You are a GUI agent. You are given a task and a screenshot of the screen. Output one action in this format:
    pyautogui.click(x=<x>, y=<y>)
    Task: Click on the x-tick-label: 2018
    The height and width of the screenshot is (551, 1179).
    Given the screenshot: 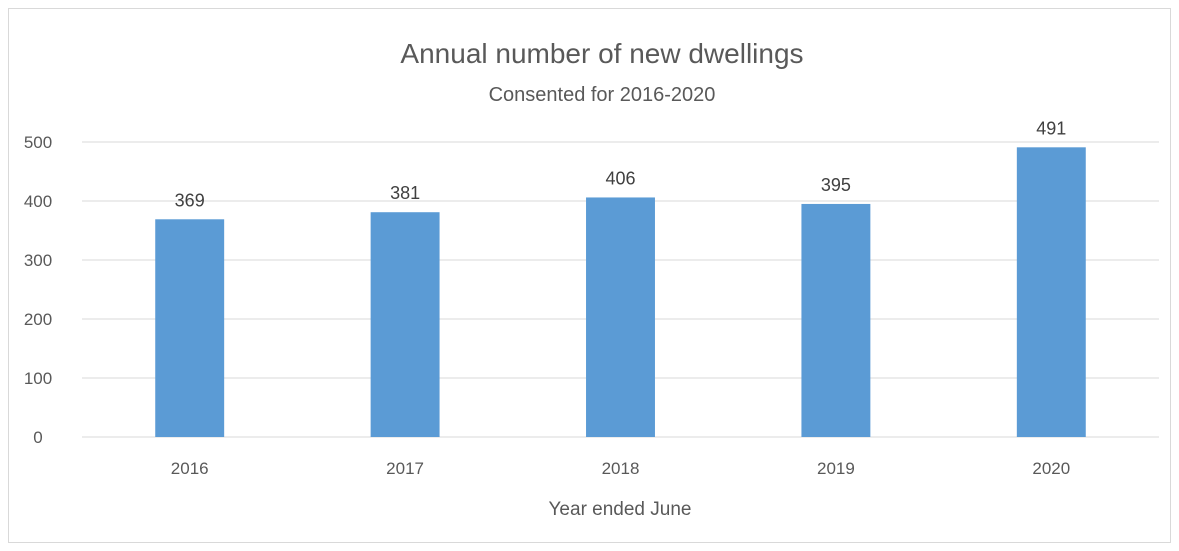 What is the action you would take?
    pyautogui.click(x=621, y=468)
    